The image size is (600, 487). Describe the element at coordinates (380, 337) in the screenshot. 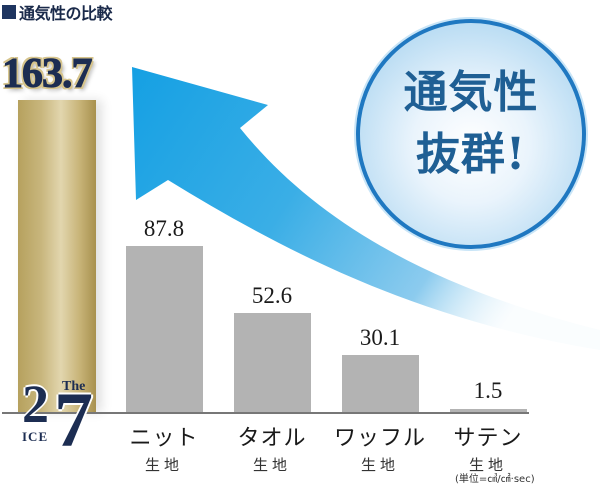

I see `value-label-waffle: 30.1` at that location.